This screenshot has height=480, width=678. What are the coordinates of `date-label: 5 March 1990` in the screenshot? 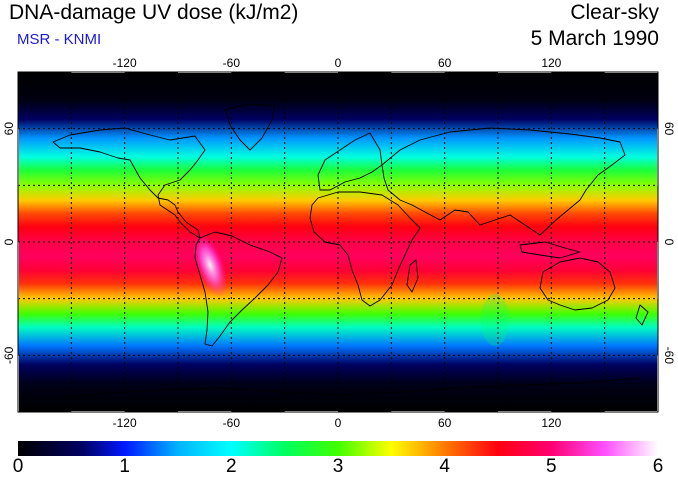 It's located at (594, 38).